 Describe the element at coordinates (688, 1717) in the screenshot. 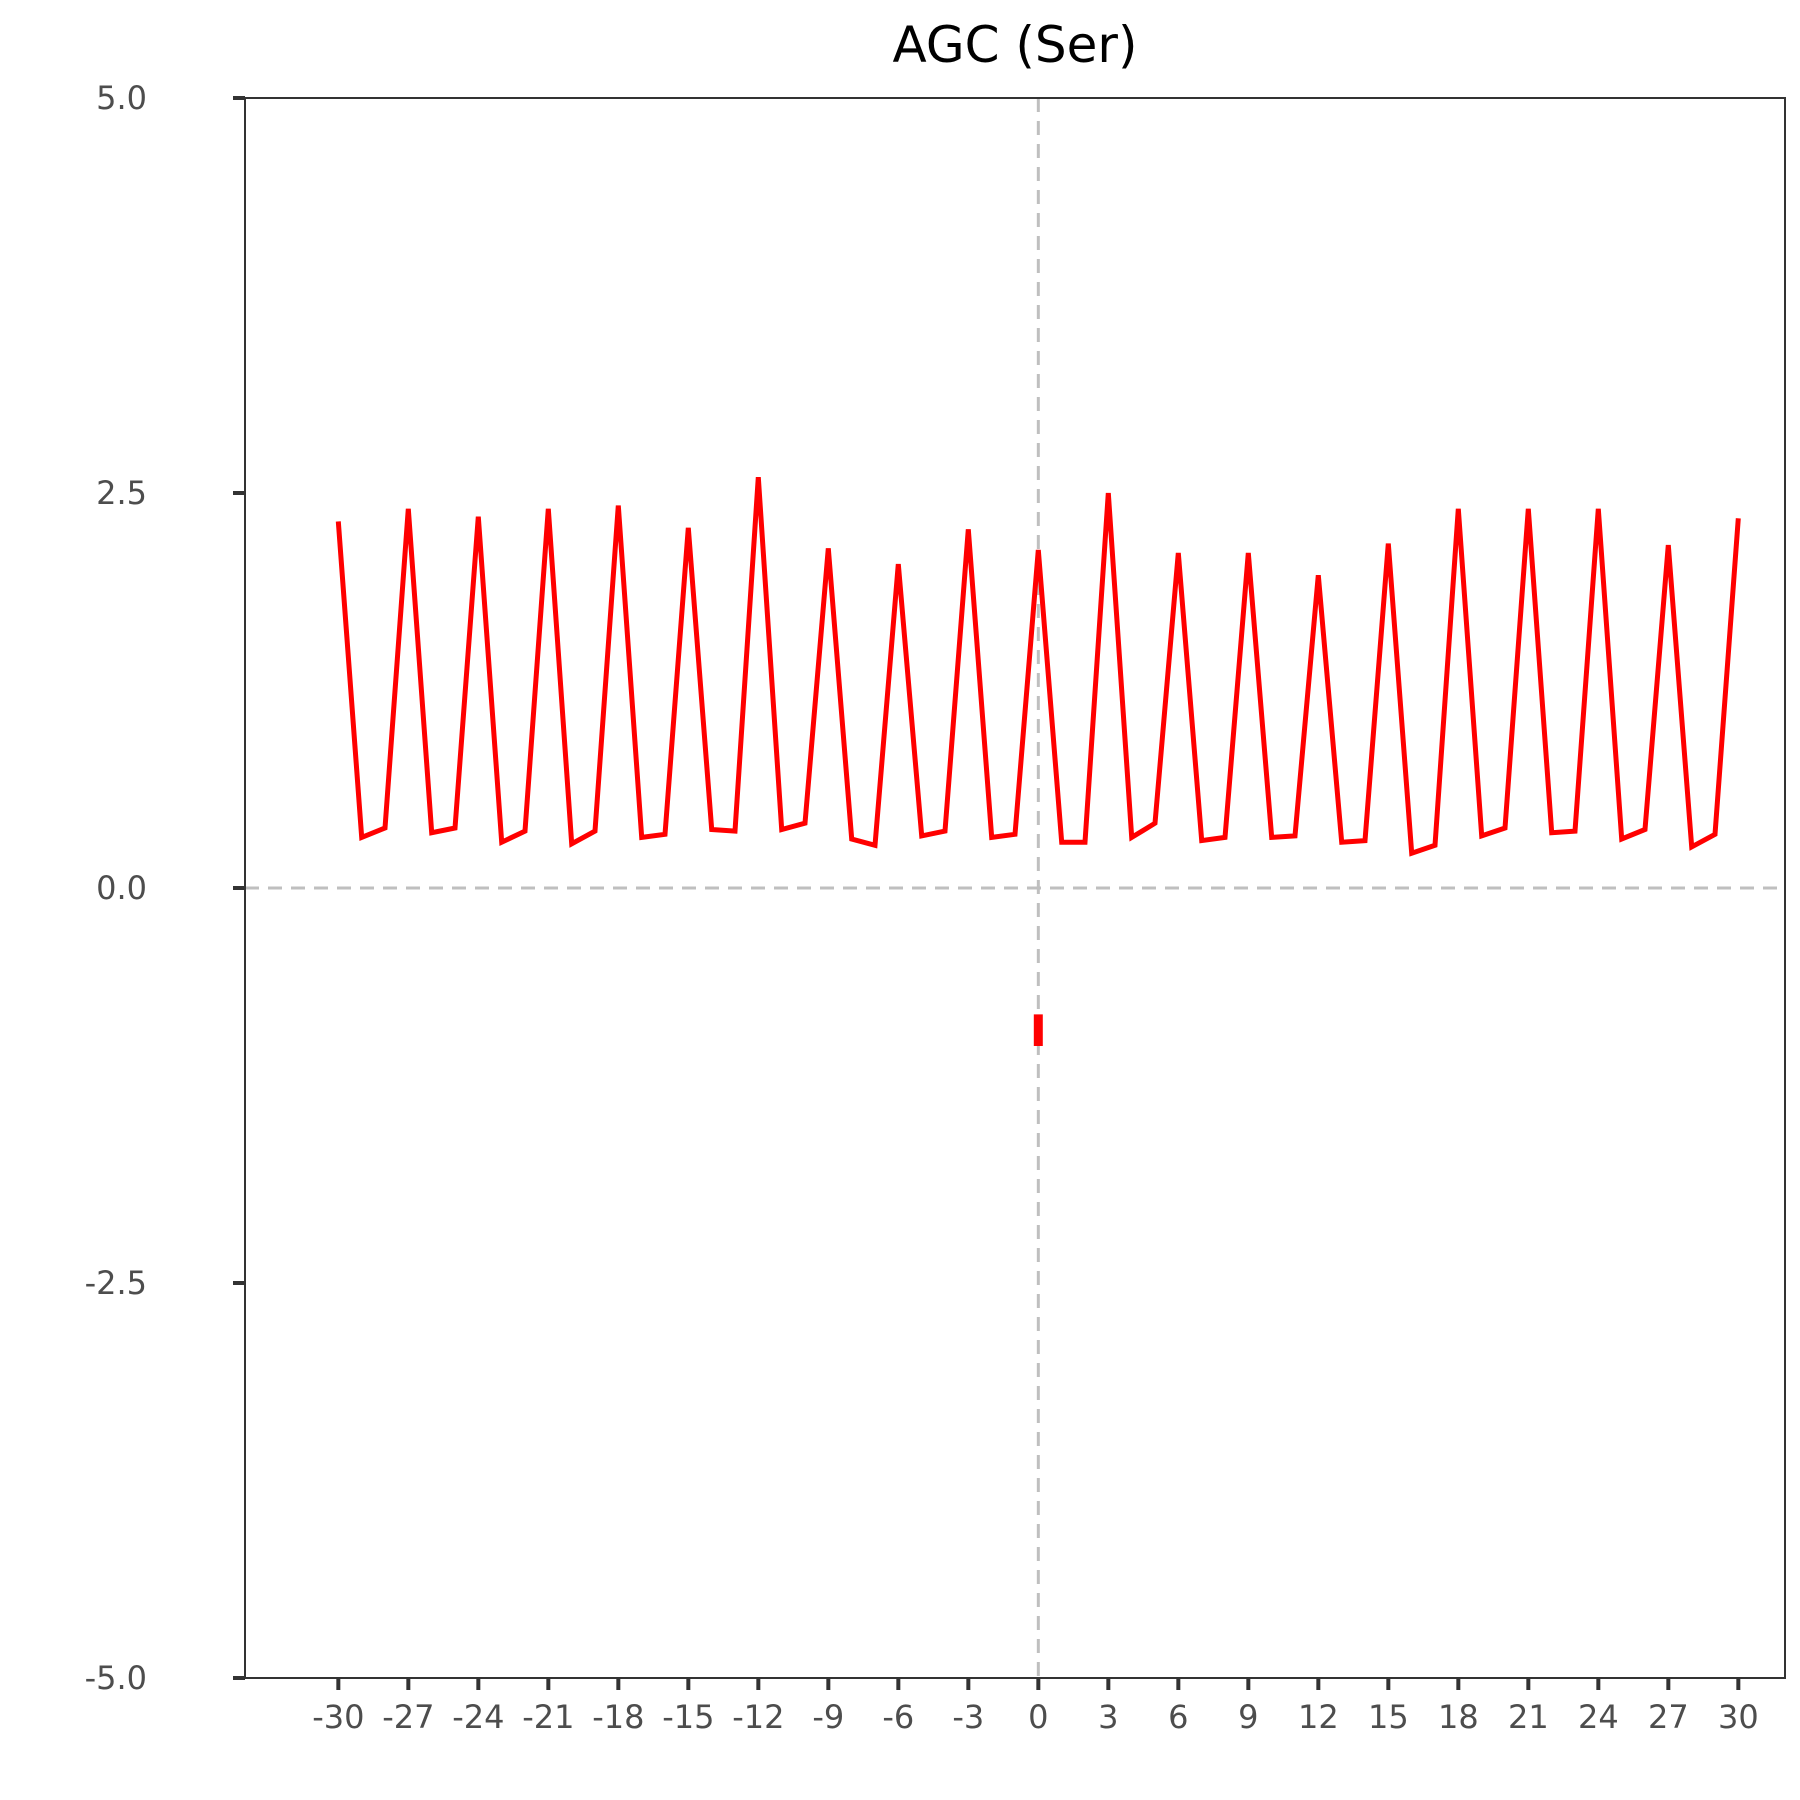

I see `x-tick-label: -15` at that location.